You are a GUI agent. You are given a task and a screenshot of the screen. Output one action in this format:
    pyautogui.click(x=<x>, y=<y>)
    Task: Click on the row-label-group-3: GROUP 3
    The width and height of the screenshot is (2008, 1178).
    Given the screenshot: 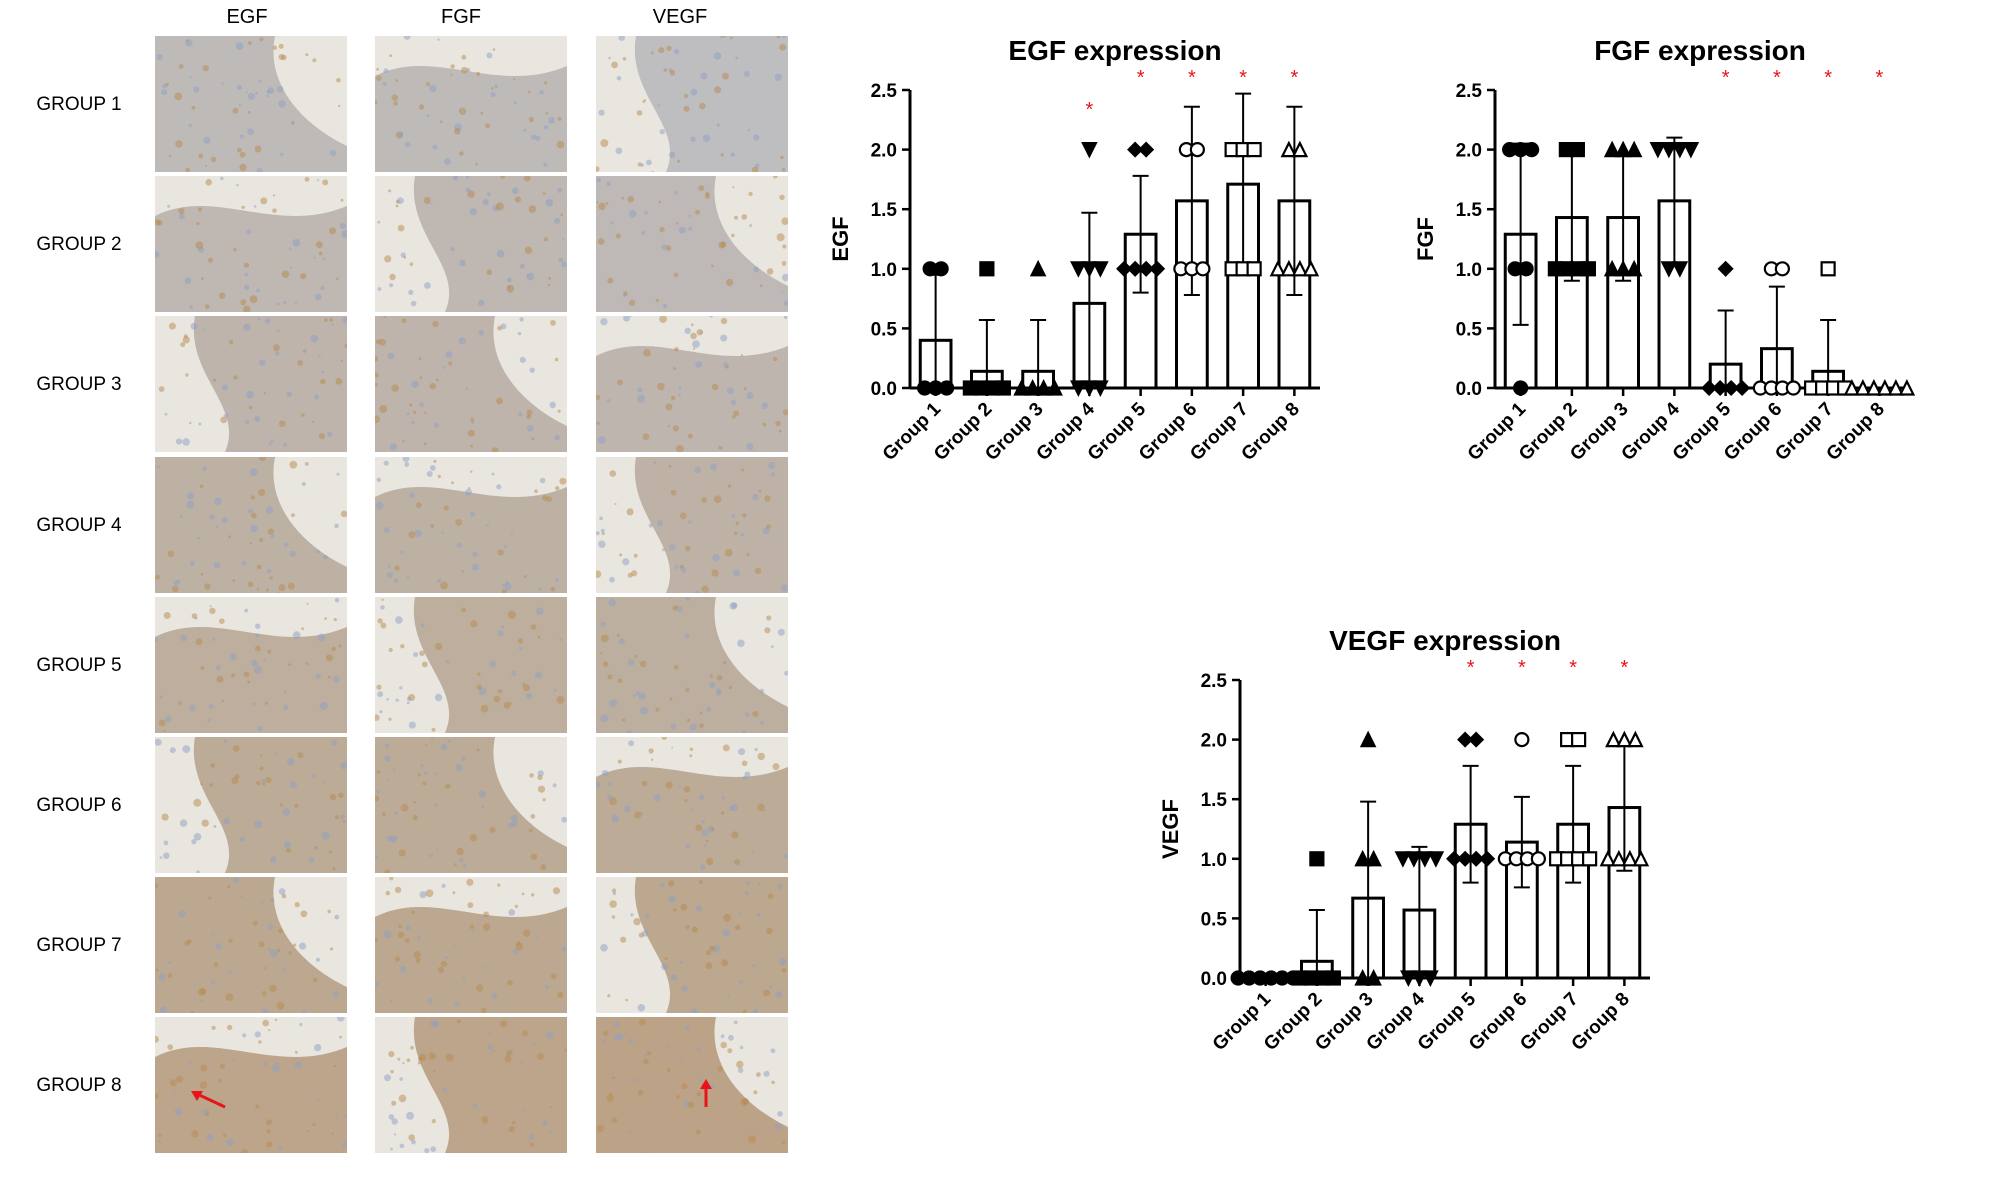 What is the action you would take?
    pyautogui.click(x=79, y=384)
    